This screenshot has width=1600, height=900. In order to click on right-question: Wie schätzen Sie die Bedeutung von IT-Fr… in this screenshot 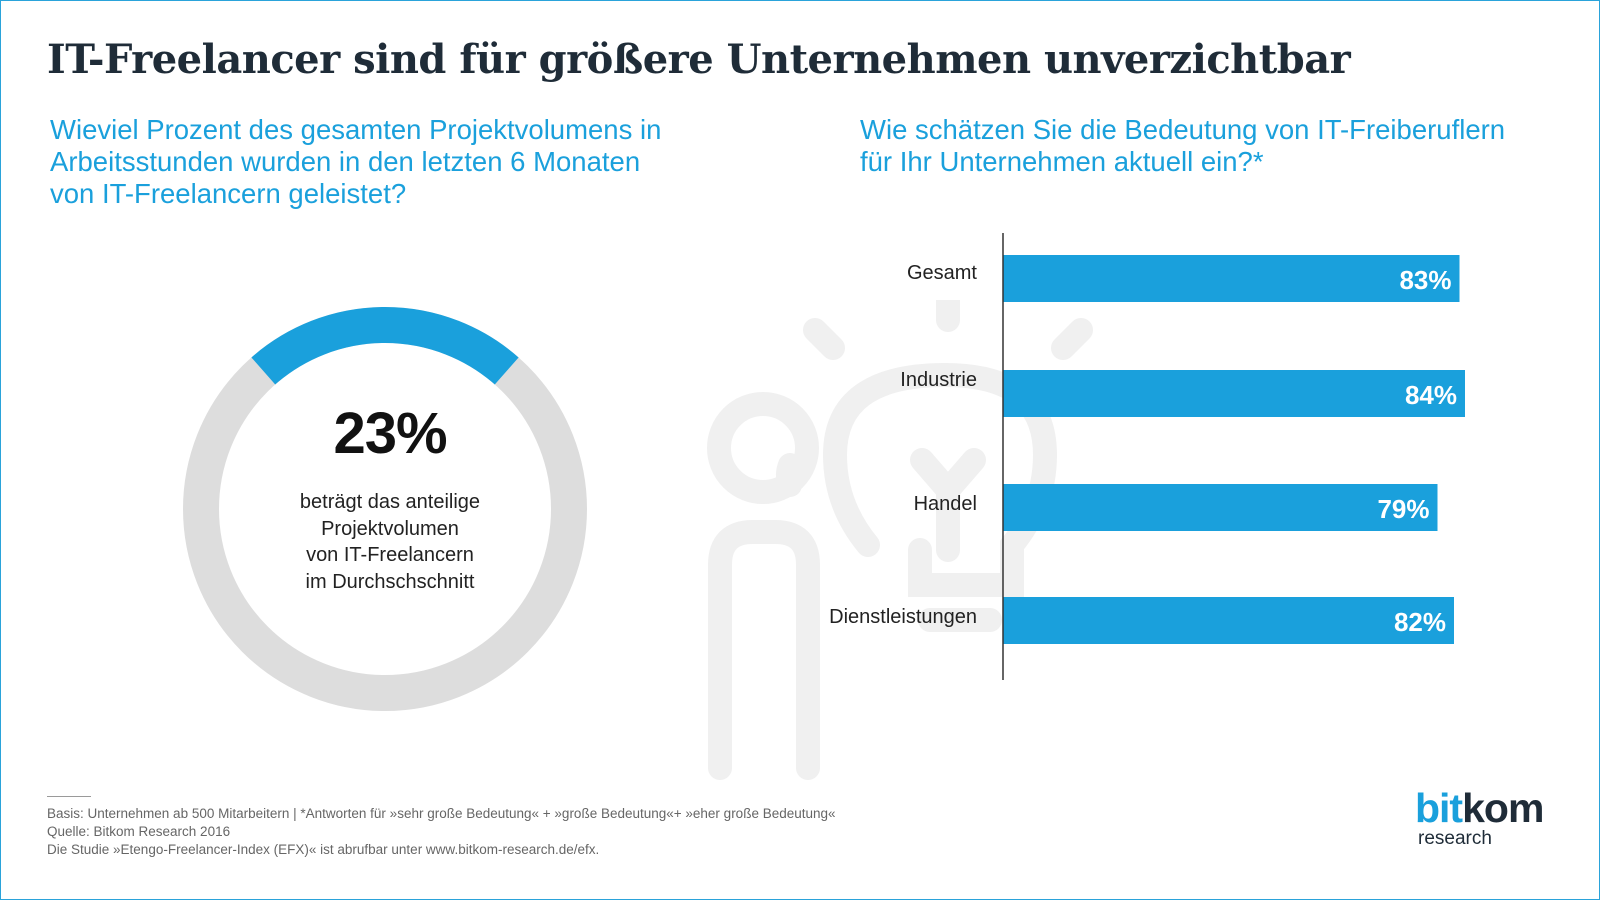, I will do `click(1182, 146)`.